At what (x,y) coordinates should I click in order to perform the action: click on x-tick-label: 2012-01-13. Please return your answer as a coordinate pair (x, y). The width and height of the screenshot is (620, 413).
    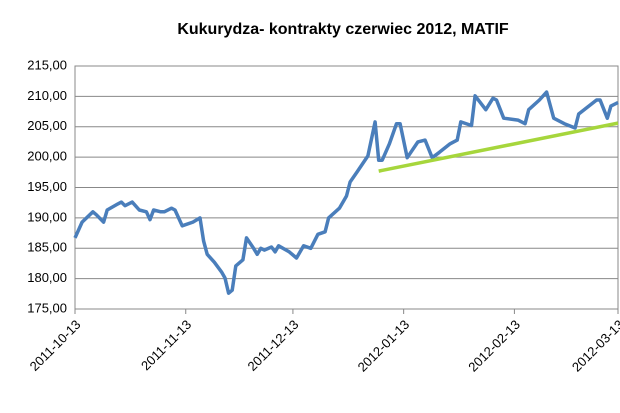
    Looking at the image, I should click on (384, 346).